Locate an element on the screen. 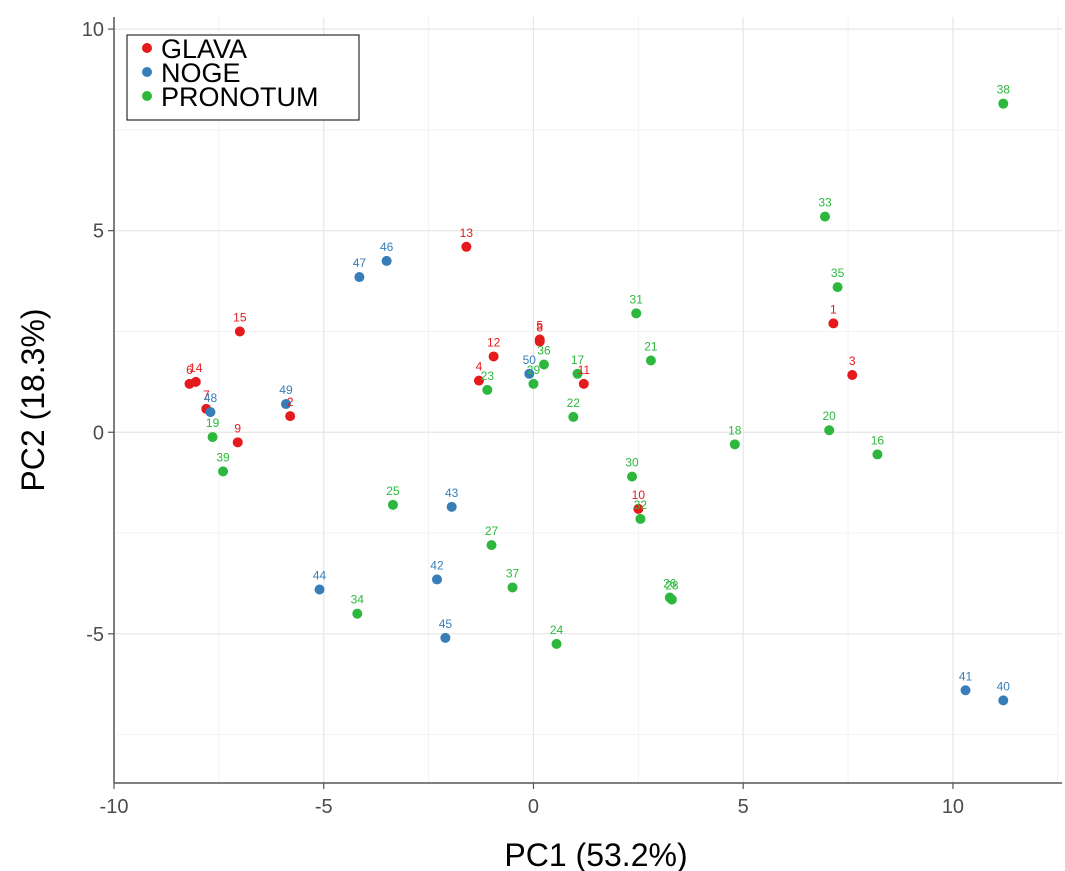 This screenshot has width=1065, height=871. point-label: 12 is located at coordinates (494, 342).